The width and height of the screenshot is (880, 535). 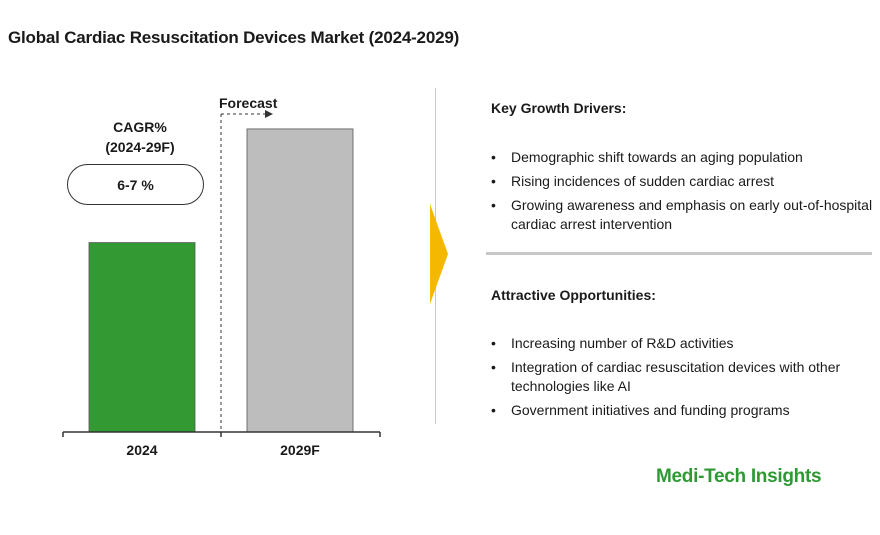 What do you see at coordinates (679, 253) in the screenshot?
I see `section-divider` at bounding box center [679, 253].